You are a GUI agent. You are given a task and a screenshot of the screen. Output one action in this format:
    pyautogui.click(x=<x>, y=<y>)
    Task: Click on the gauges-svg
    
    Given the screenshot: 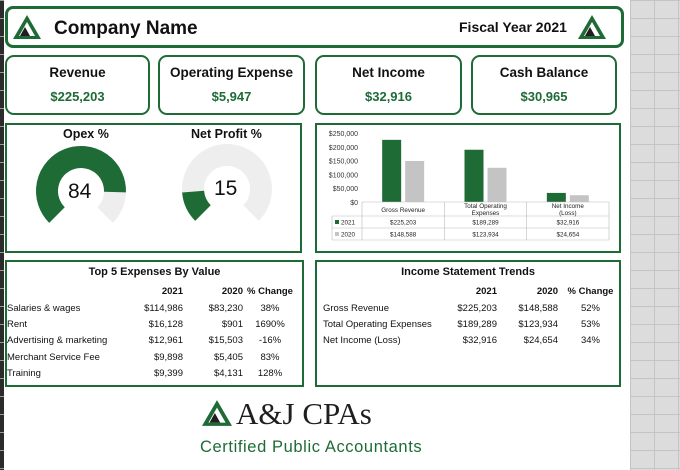 What is the action you would take?
    pyautogui.click(x=154, y=183)
    